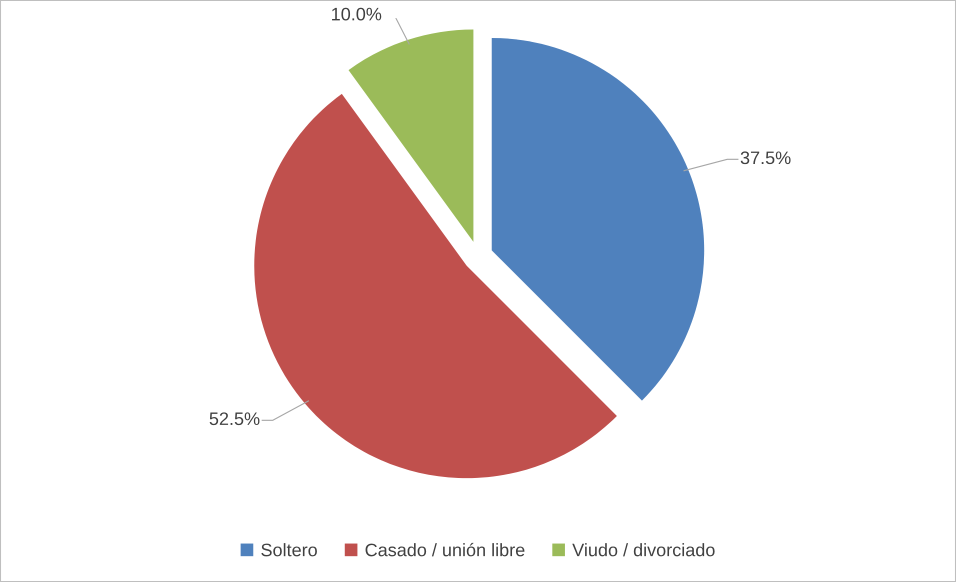 The width and height of the screenshot is (956, 582). What do you see at coordinates (445, 549) in the screenshot?
I see `legend-label: Casado / unión libre` at bounding box center [445, 549].